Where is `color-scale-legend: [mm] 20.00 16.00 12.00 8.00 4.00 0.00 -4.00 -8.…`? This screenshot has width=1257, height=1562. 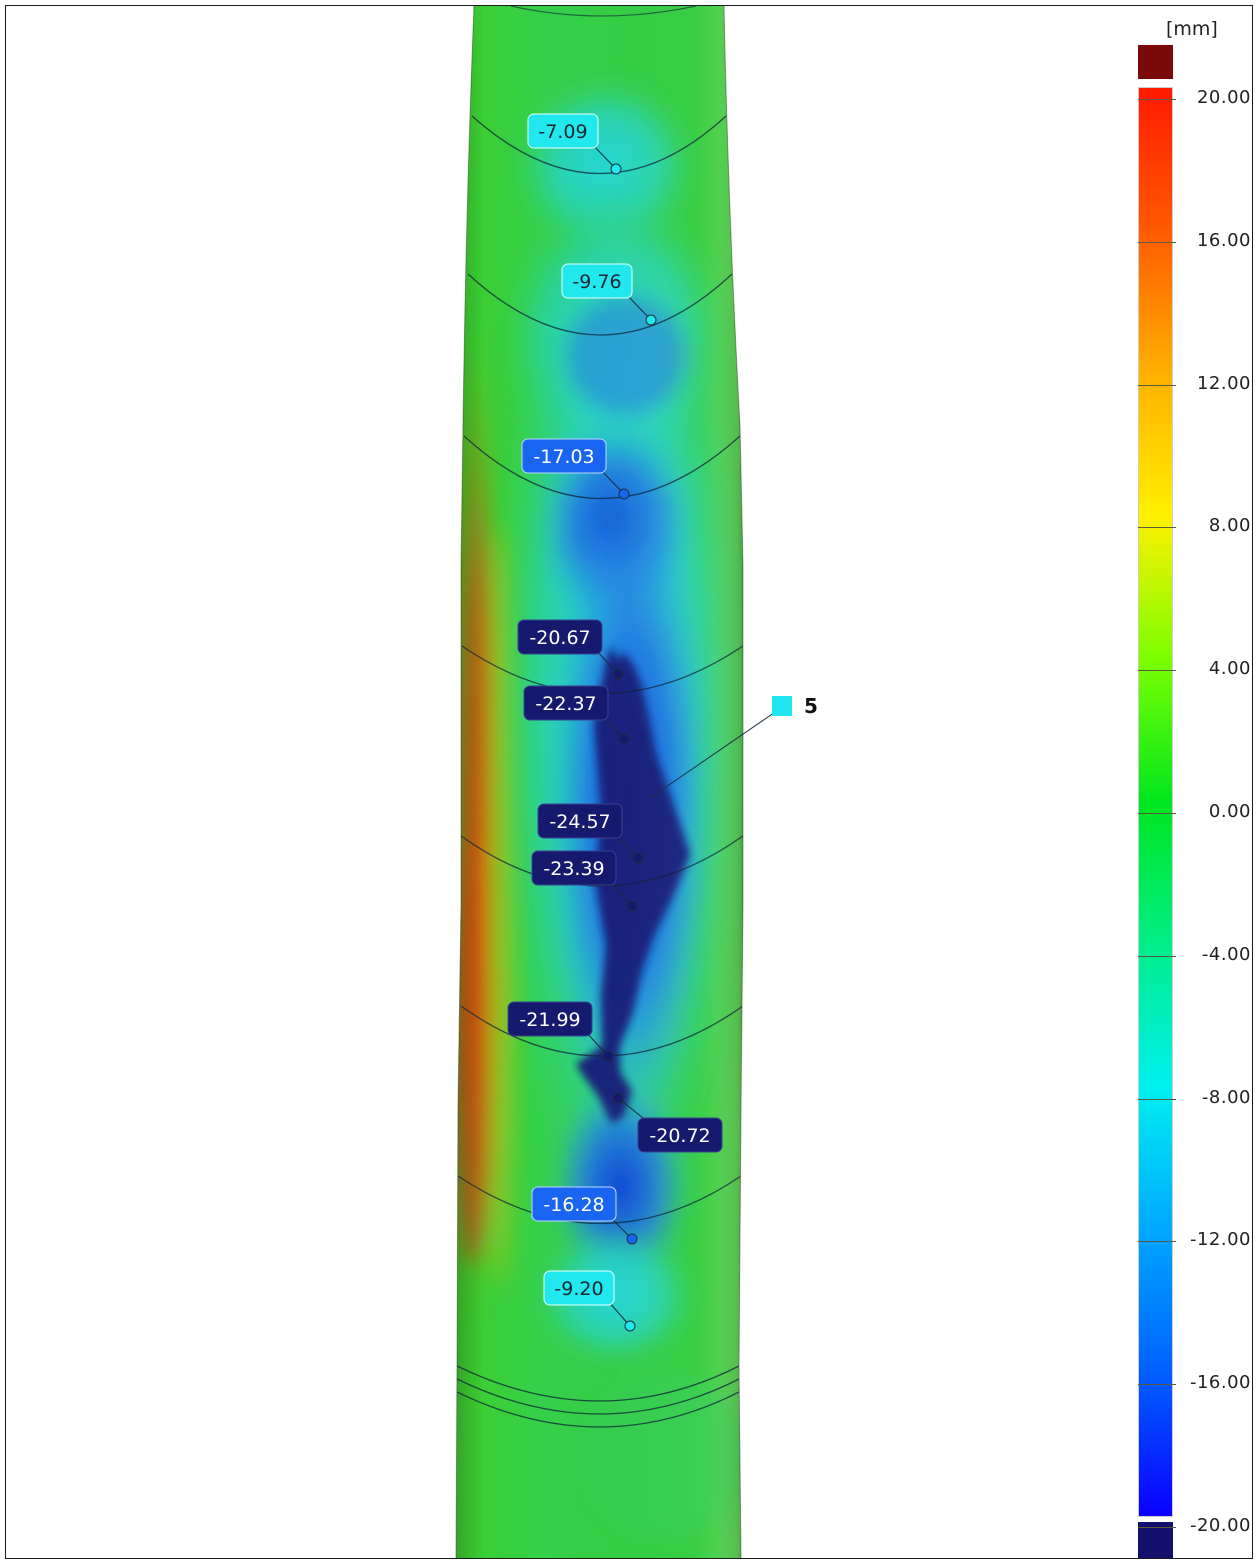 color-scale-legend: [mm] 20.00 16.00 12.00 8.00 4.00 0.00 -4.00 -8.… is located at coordinates (1192, 782).